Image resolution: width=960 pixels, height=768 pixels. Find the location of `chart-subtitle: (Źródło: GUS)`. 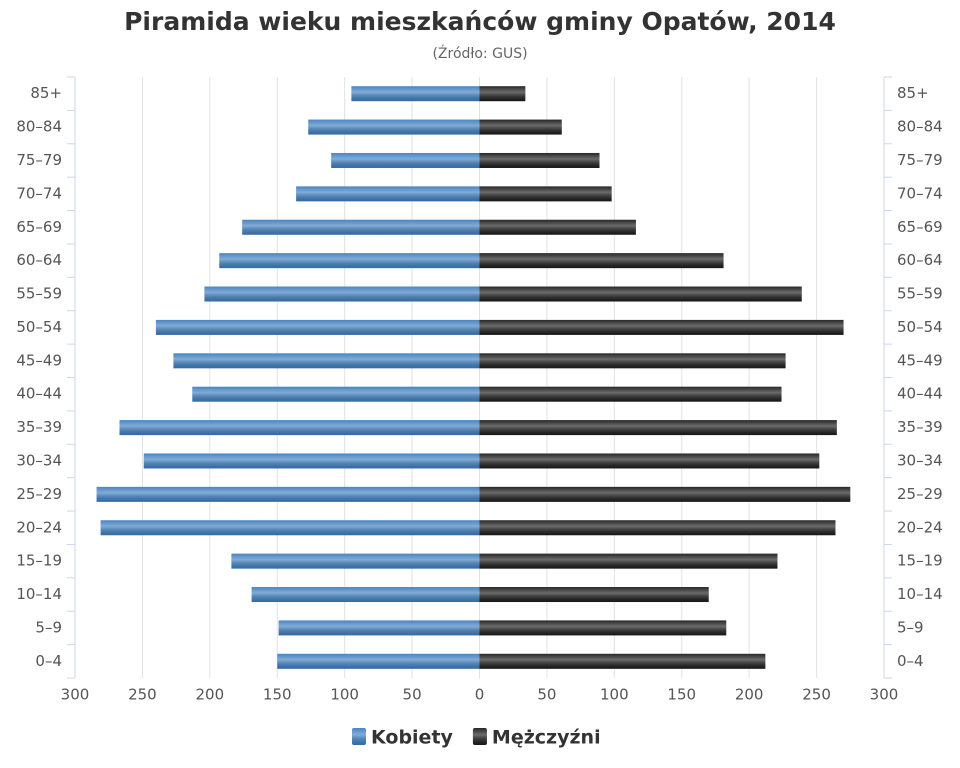

chart-subtitle: (Źródło: GUS) is located at coordinates (479, 53).